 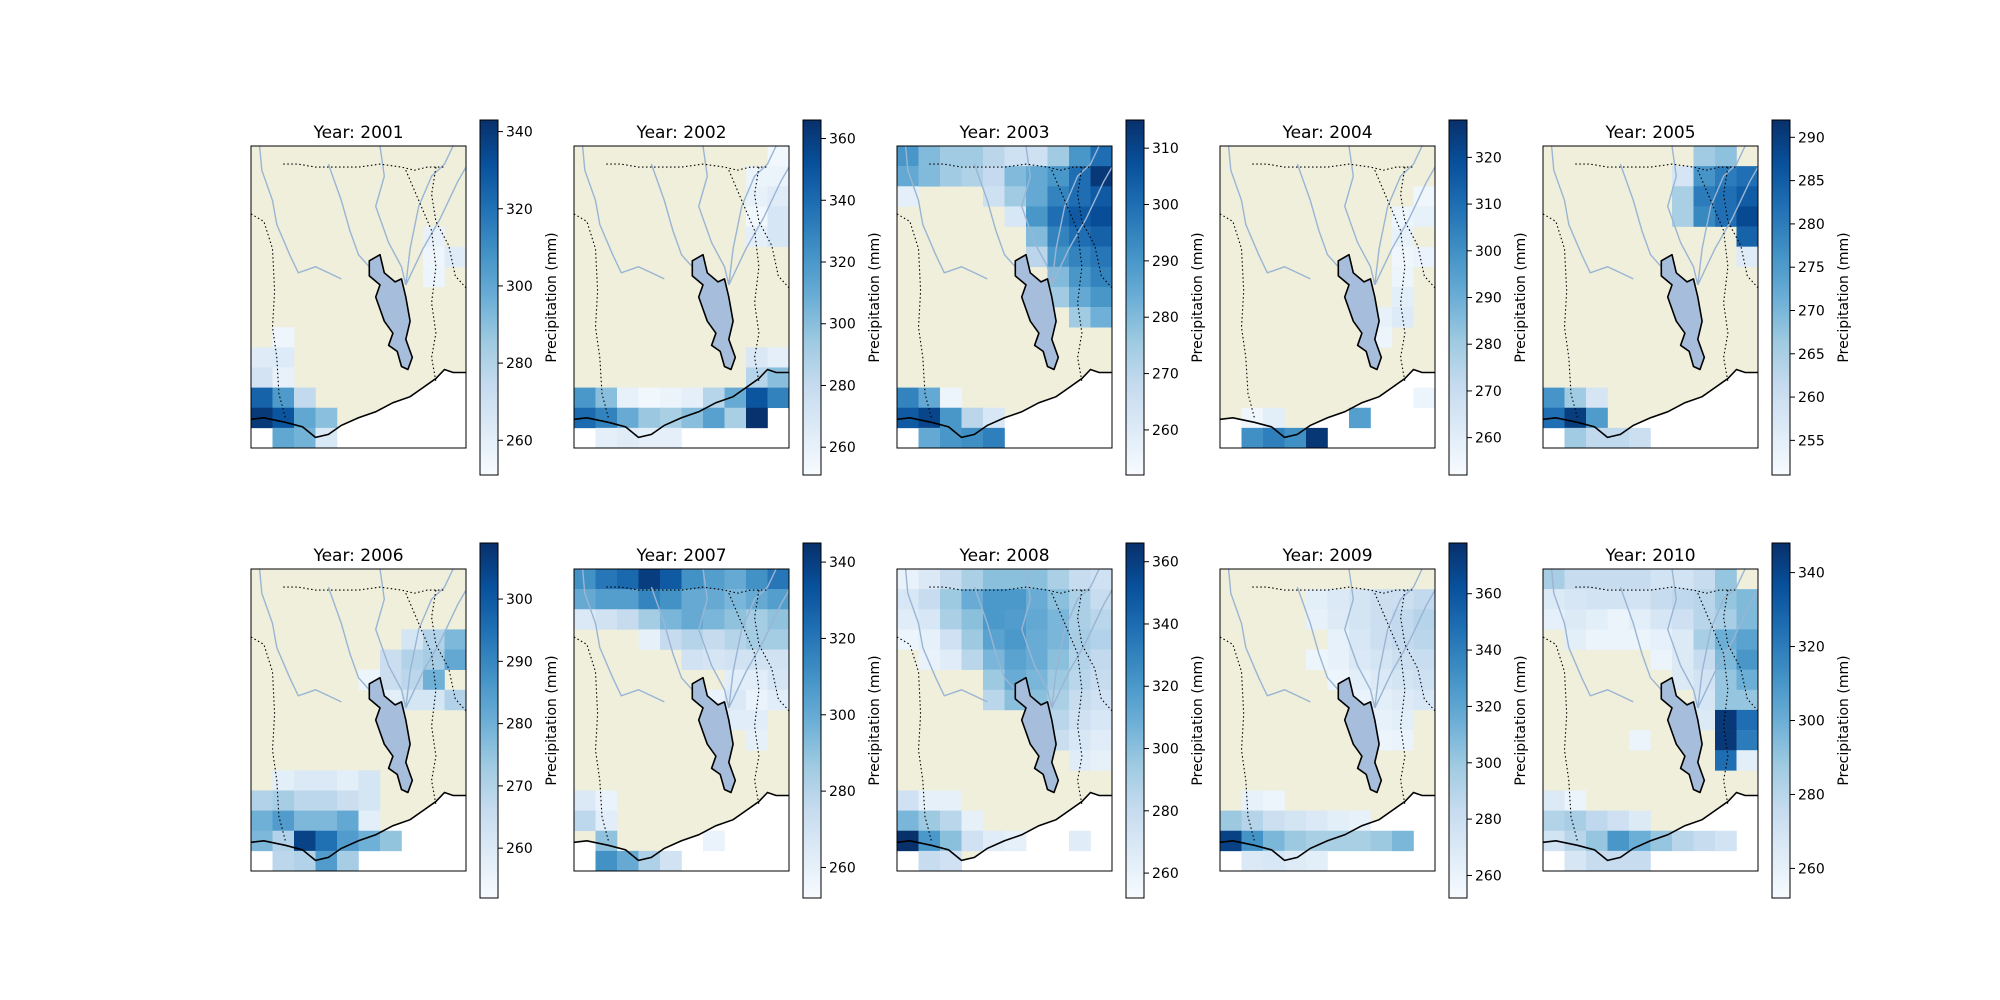 What do you see at coordinates (1649, 556) in the screenshot?
I see `panel-title: Year: 2010` at bounding box center [1649, 556].